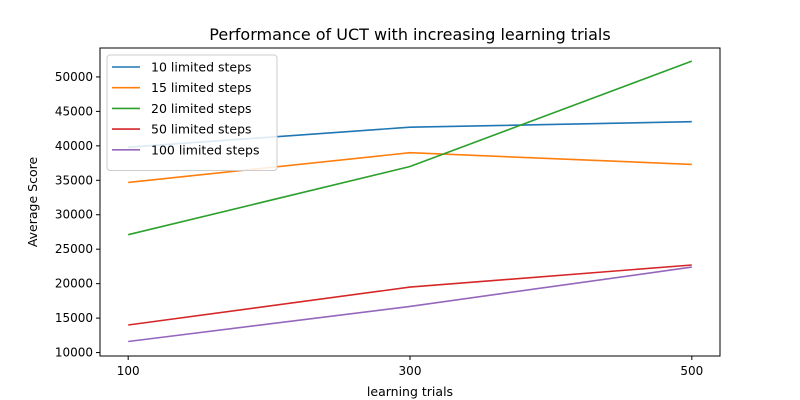 Image resolution: width=800 pixels, height=400 pixels. I want to click on y-tick-label: 40000, so click(74, 146).